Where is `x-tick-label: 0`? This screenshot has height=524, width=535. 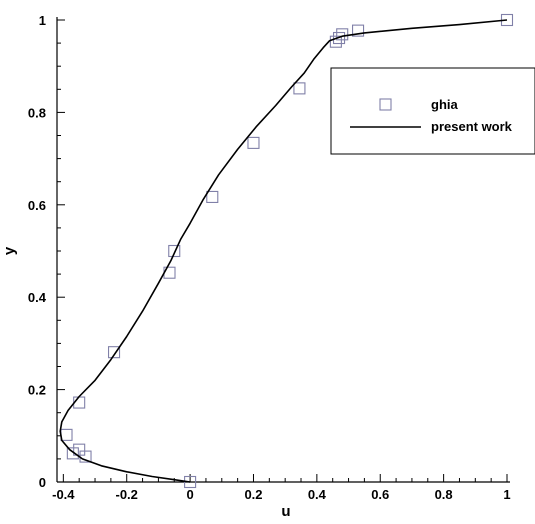
x-tick-label: 0 is located at coordinates (189, 494).